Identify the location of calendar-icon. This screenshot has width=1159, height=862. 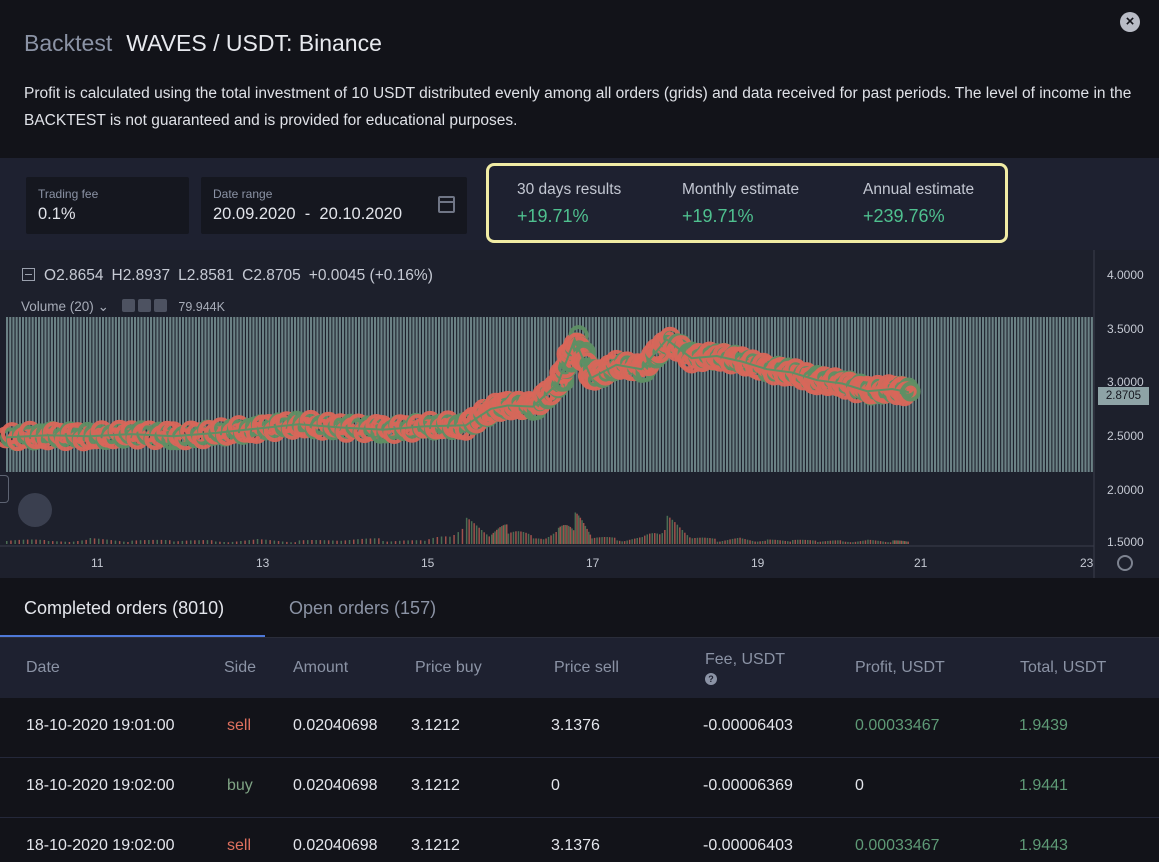
(446, 204).